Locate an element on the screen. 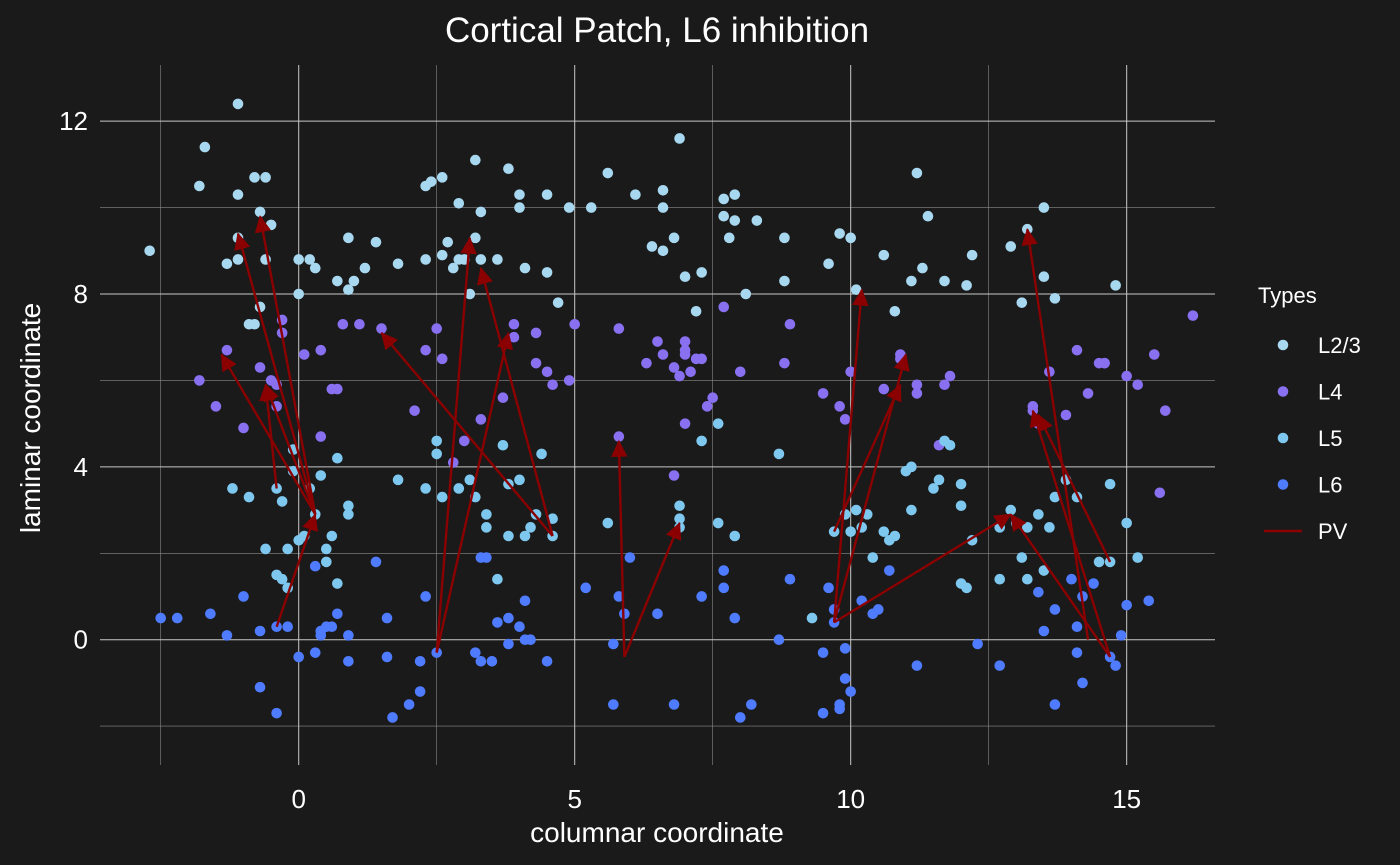  legend-title: Types is located at coordinates (1287, 295).